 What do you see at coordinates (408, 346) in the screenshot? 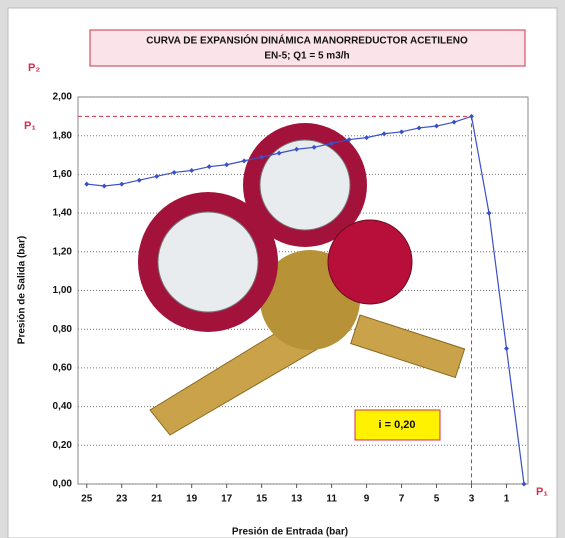
I see `brass-outlet` at bounding box center [408, 346].